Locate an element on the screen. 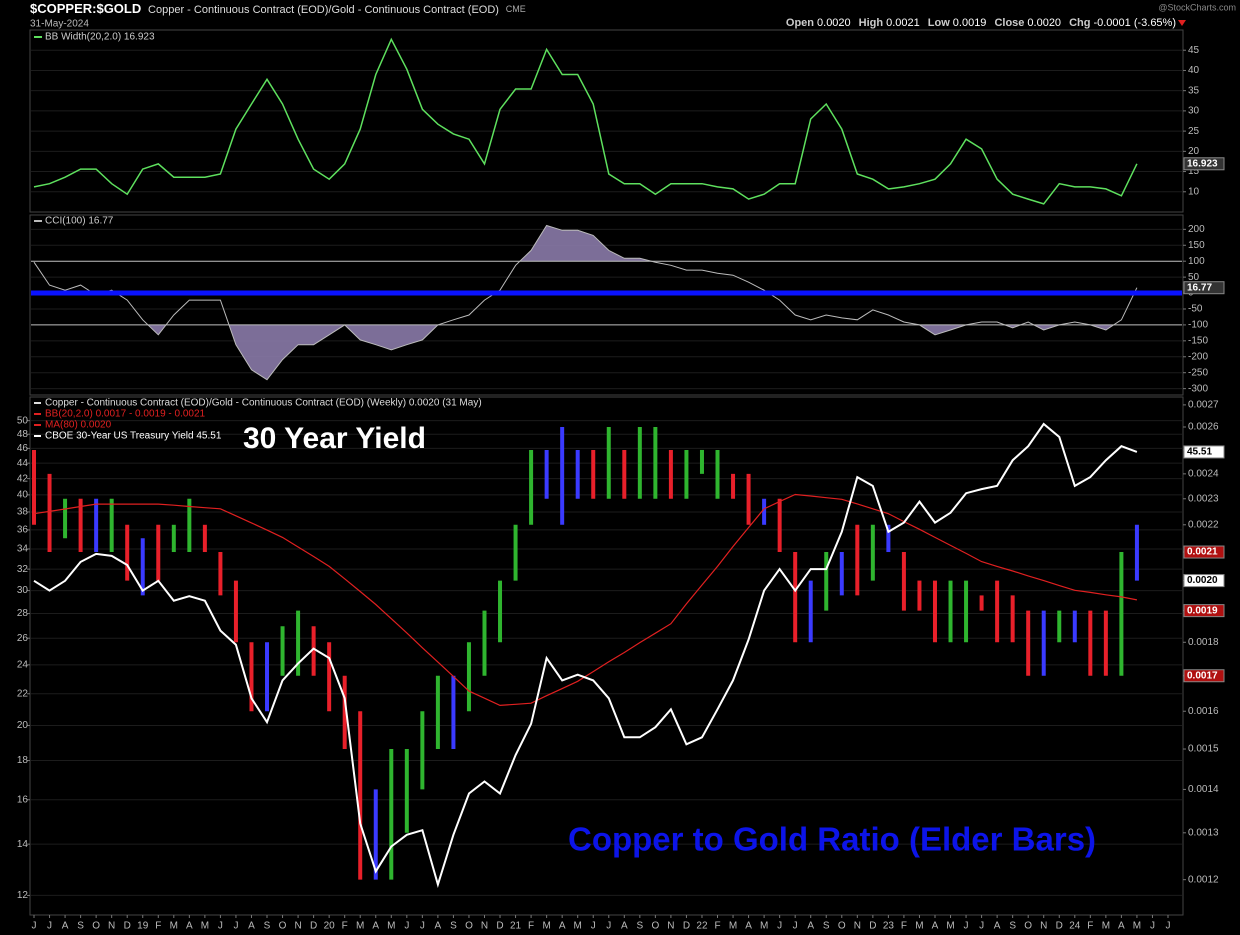 The image size is (1240, 935). annotation: Copper to Gold Ratio (Elder Bars) is located at coordinates (832, 839).